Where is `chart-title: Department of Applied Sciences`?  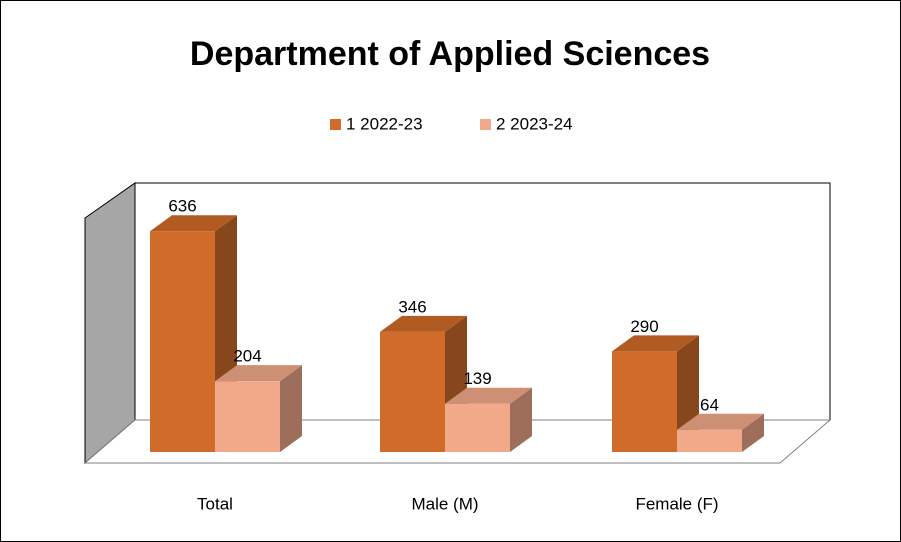
chart-title: Department of Applied Sciences is located at coordinates (450, 54).